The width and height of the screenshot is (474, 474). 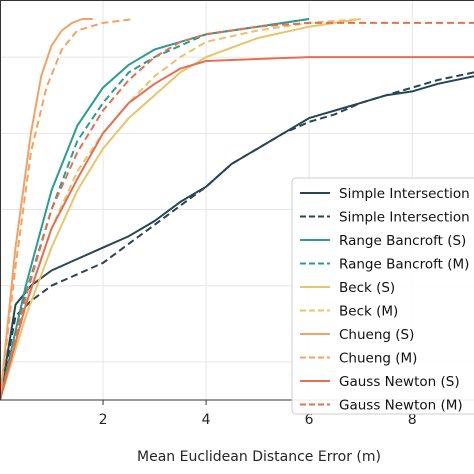 I want to click on legend-label-8: Gauss Newton (S), so click(x=399, y=382).